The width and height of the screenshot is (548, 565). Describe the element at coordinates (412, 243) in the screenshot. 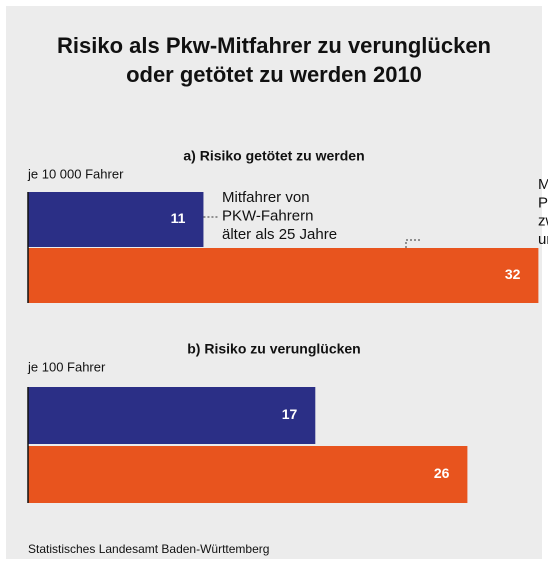

I see `leader-line` at that location.